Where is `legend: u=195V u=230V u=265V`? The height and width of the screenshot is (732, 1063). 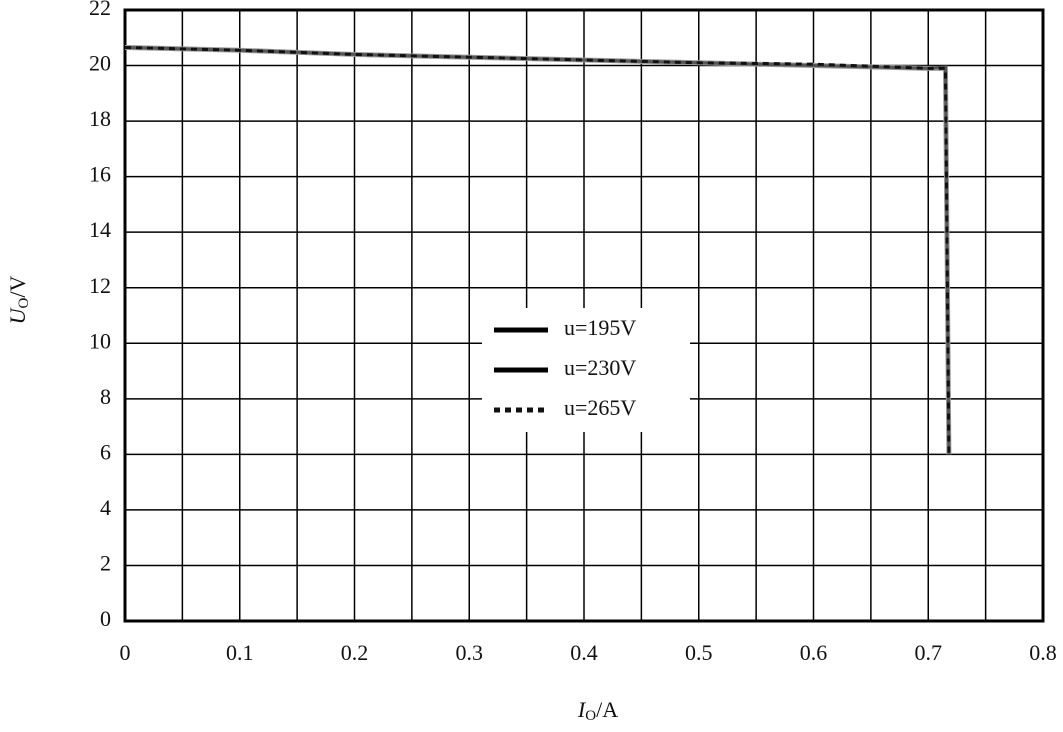 legend: u=195V u=230V u=265V is located at coordinates (586, 370).